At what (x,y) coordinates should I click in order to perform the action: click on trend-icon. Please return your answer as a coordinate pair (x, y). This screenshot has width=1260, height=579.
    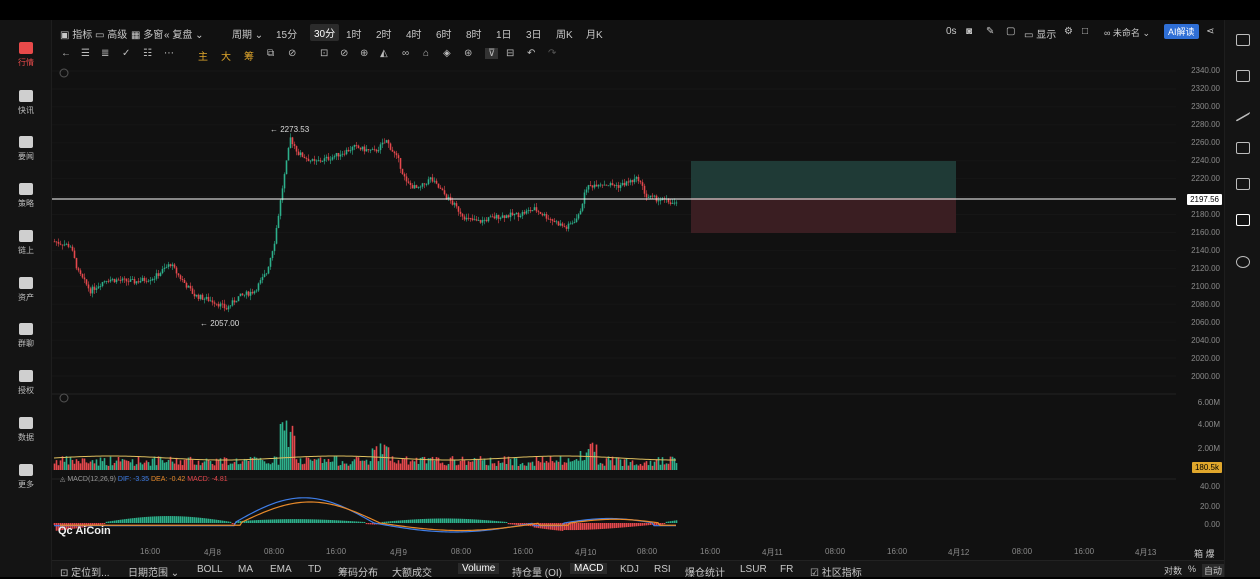
    Looking at the image, I should click on (1243, 112).